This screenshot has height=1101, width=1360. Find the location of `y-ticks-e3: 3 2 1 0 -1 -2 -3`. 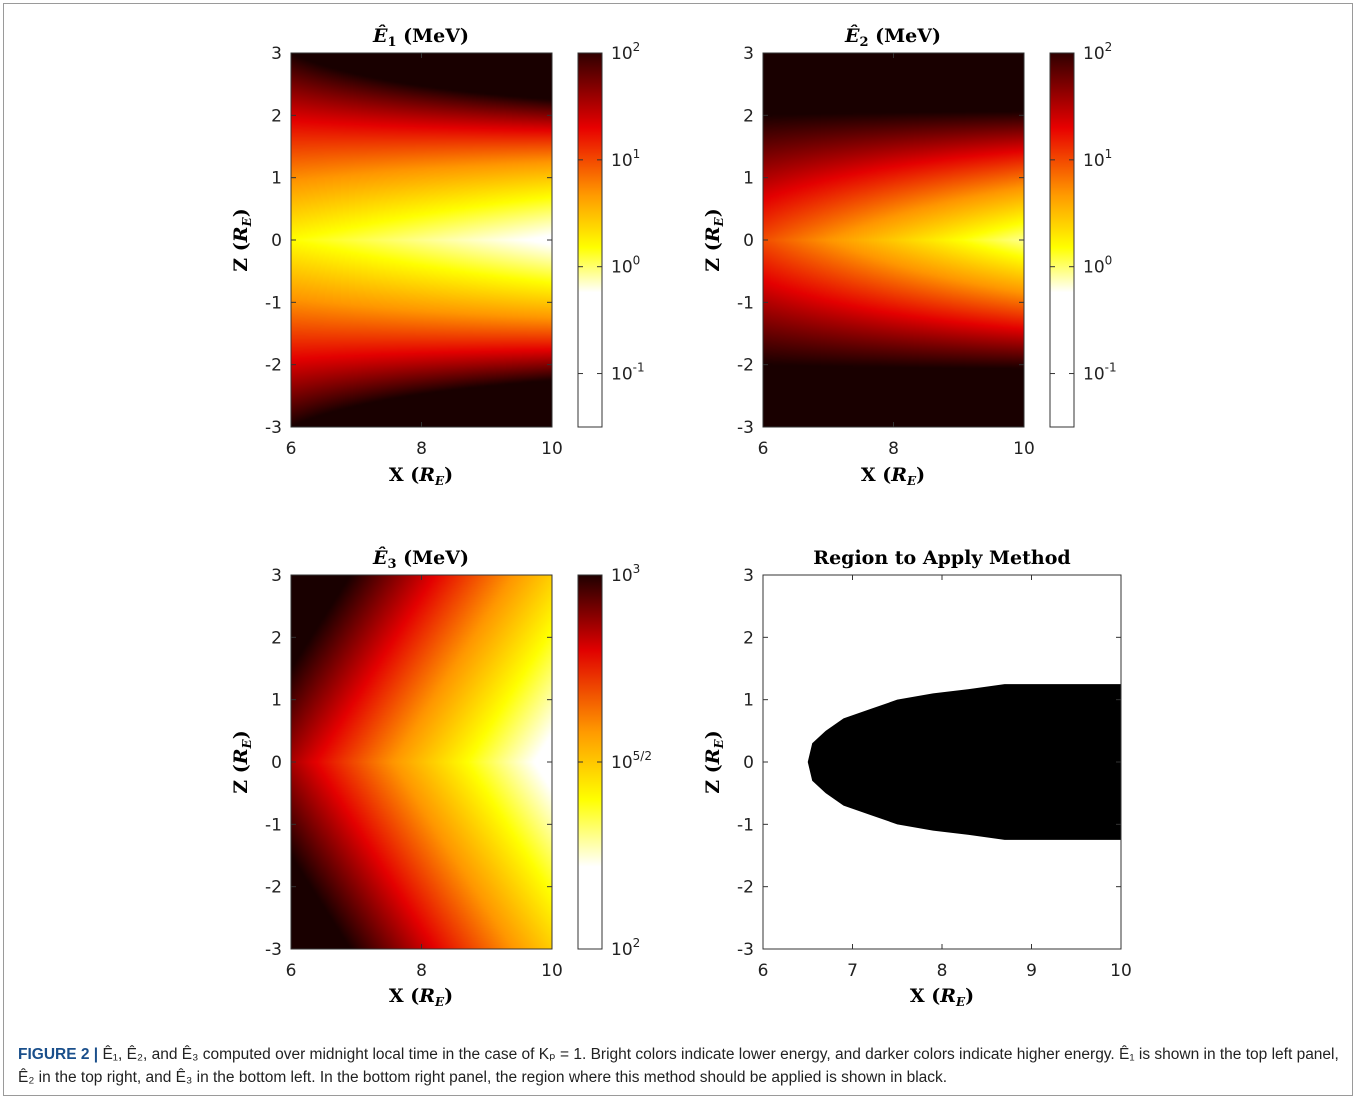

y-ticks-e3: 3 2 1 0 -1 -2 -3 is located at coordinates (408, 763).